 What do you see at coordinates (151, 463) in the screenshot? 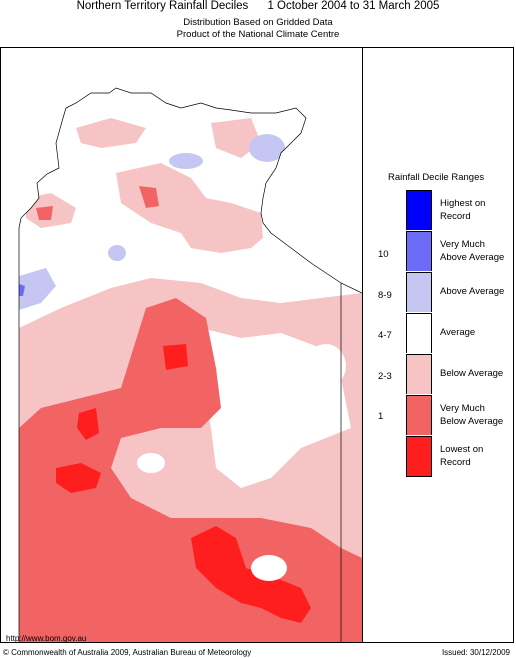
I see `average-hole-south` at bounding box center [151, 463].